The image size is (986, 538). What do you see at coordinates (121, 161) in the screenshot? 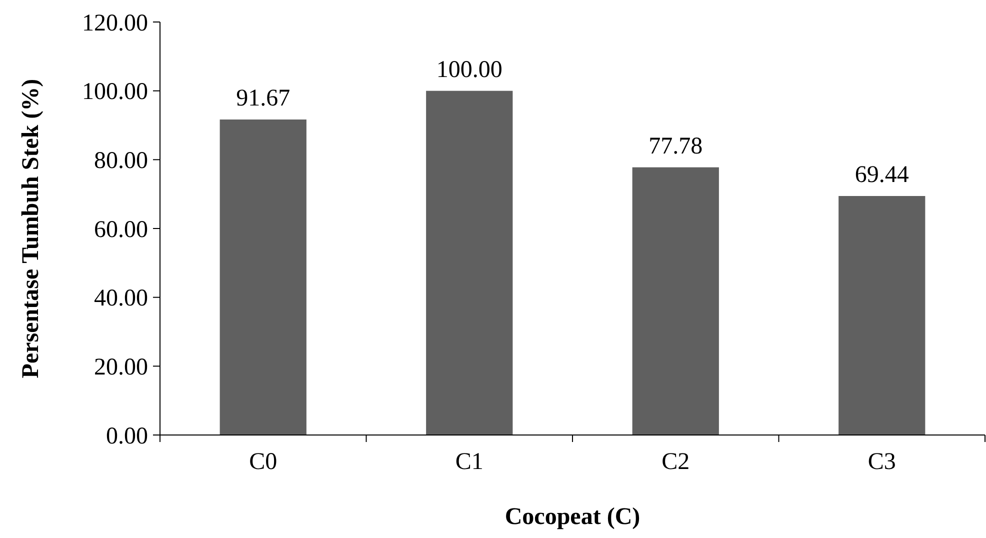
I see `y-tick-label: 80.00` at bounding box center [121, 161].